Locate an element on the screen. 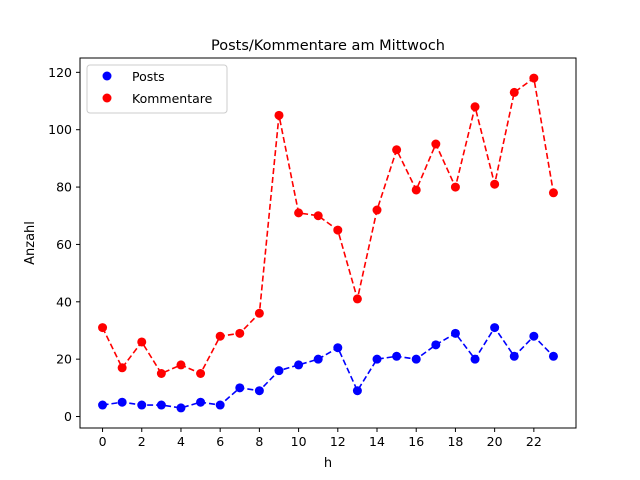  x-tick-label: 10 is located at coordinates (299, 441).